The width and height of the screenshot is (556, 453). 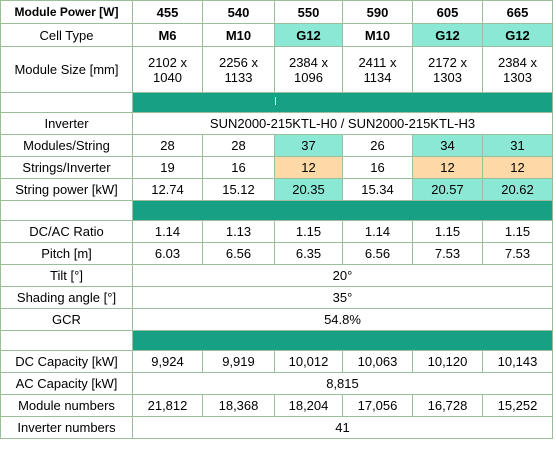 I want to click on module-power-1: 455, so click(x=167, y=12).